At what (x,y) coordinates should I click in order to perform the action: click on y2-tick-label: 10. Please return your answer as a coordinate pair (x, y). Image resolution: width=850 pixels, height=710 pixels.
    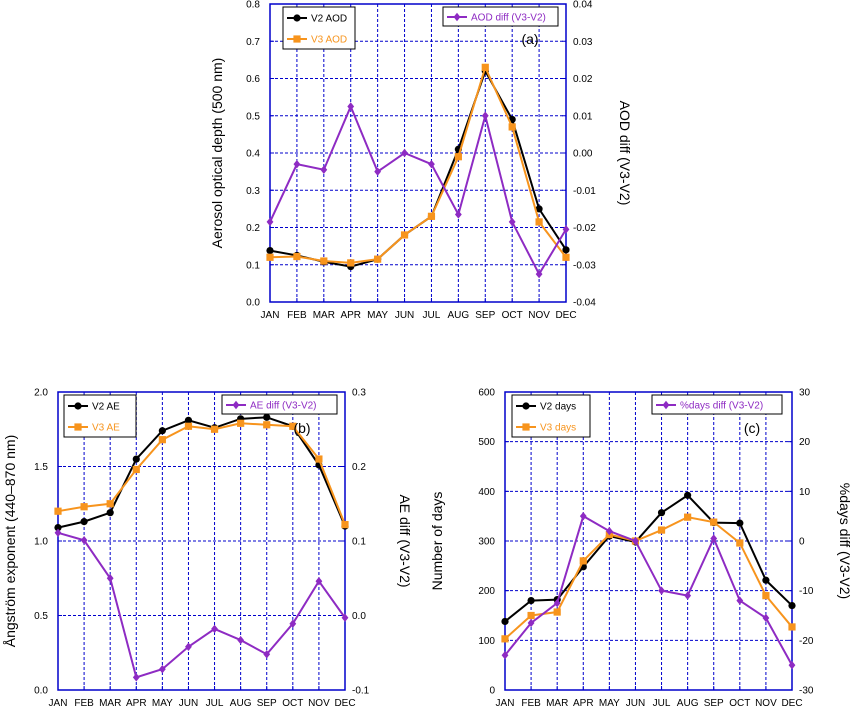
    Looking at the image, I should click on (805, 492).